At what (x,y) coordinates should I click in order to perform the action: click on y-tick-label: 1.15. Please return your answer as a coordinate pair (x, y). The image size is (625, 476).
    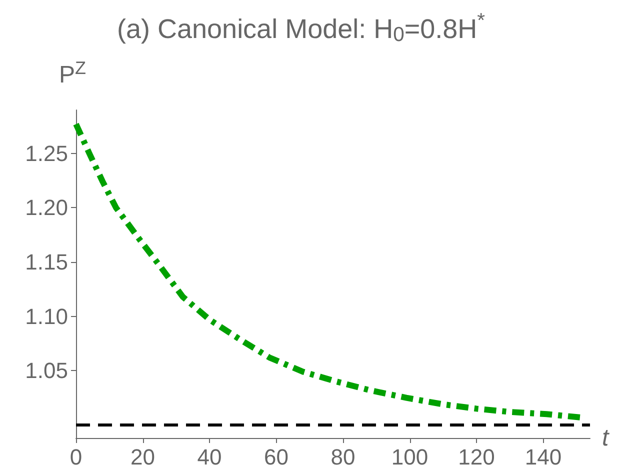
    Looking at the image, I should click on (46, 262).